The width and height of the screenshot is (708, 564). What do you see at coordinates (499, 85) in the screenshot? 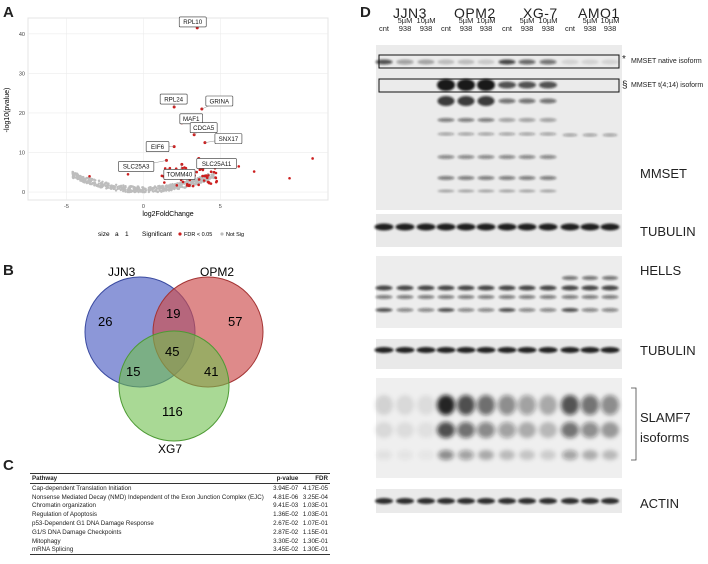
I see `t414-isoform-box` at bounding box center [499, 85].